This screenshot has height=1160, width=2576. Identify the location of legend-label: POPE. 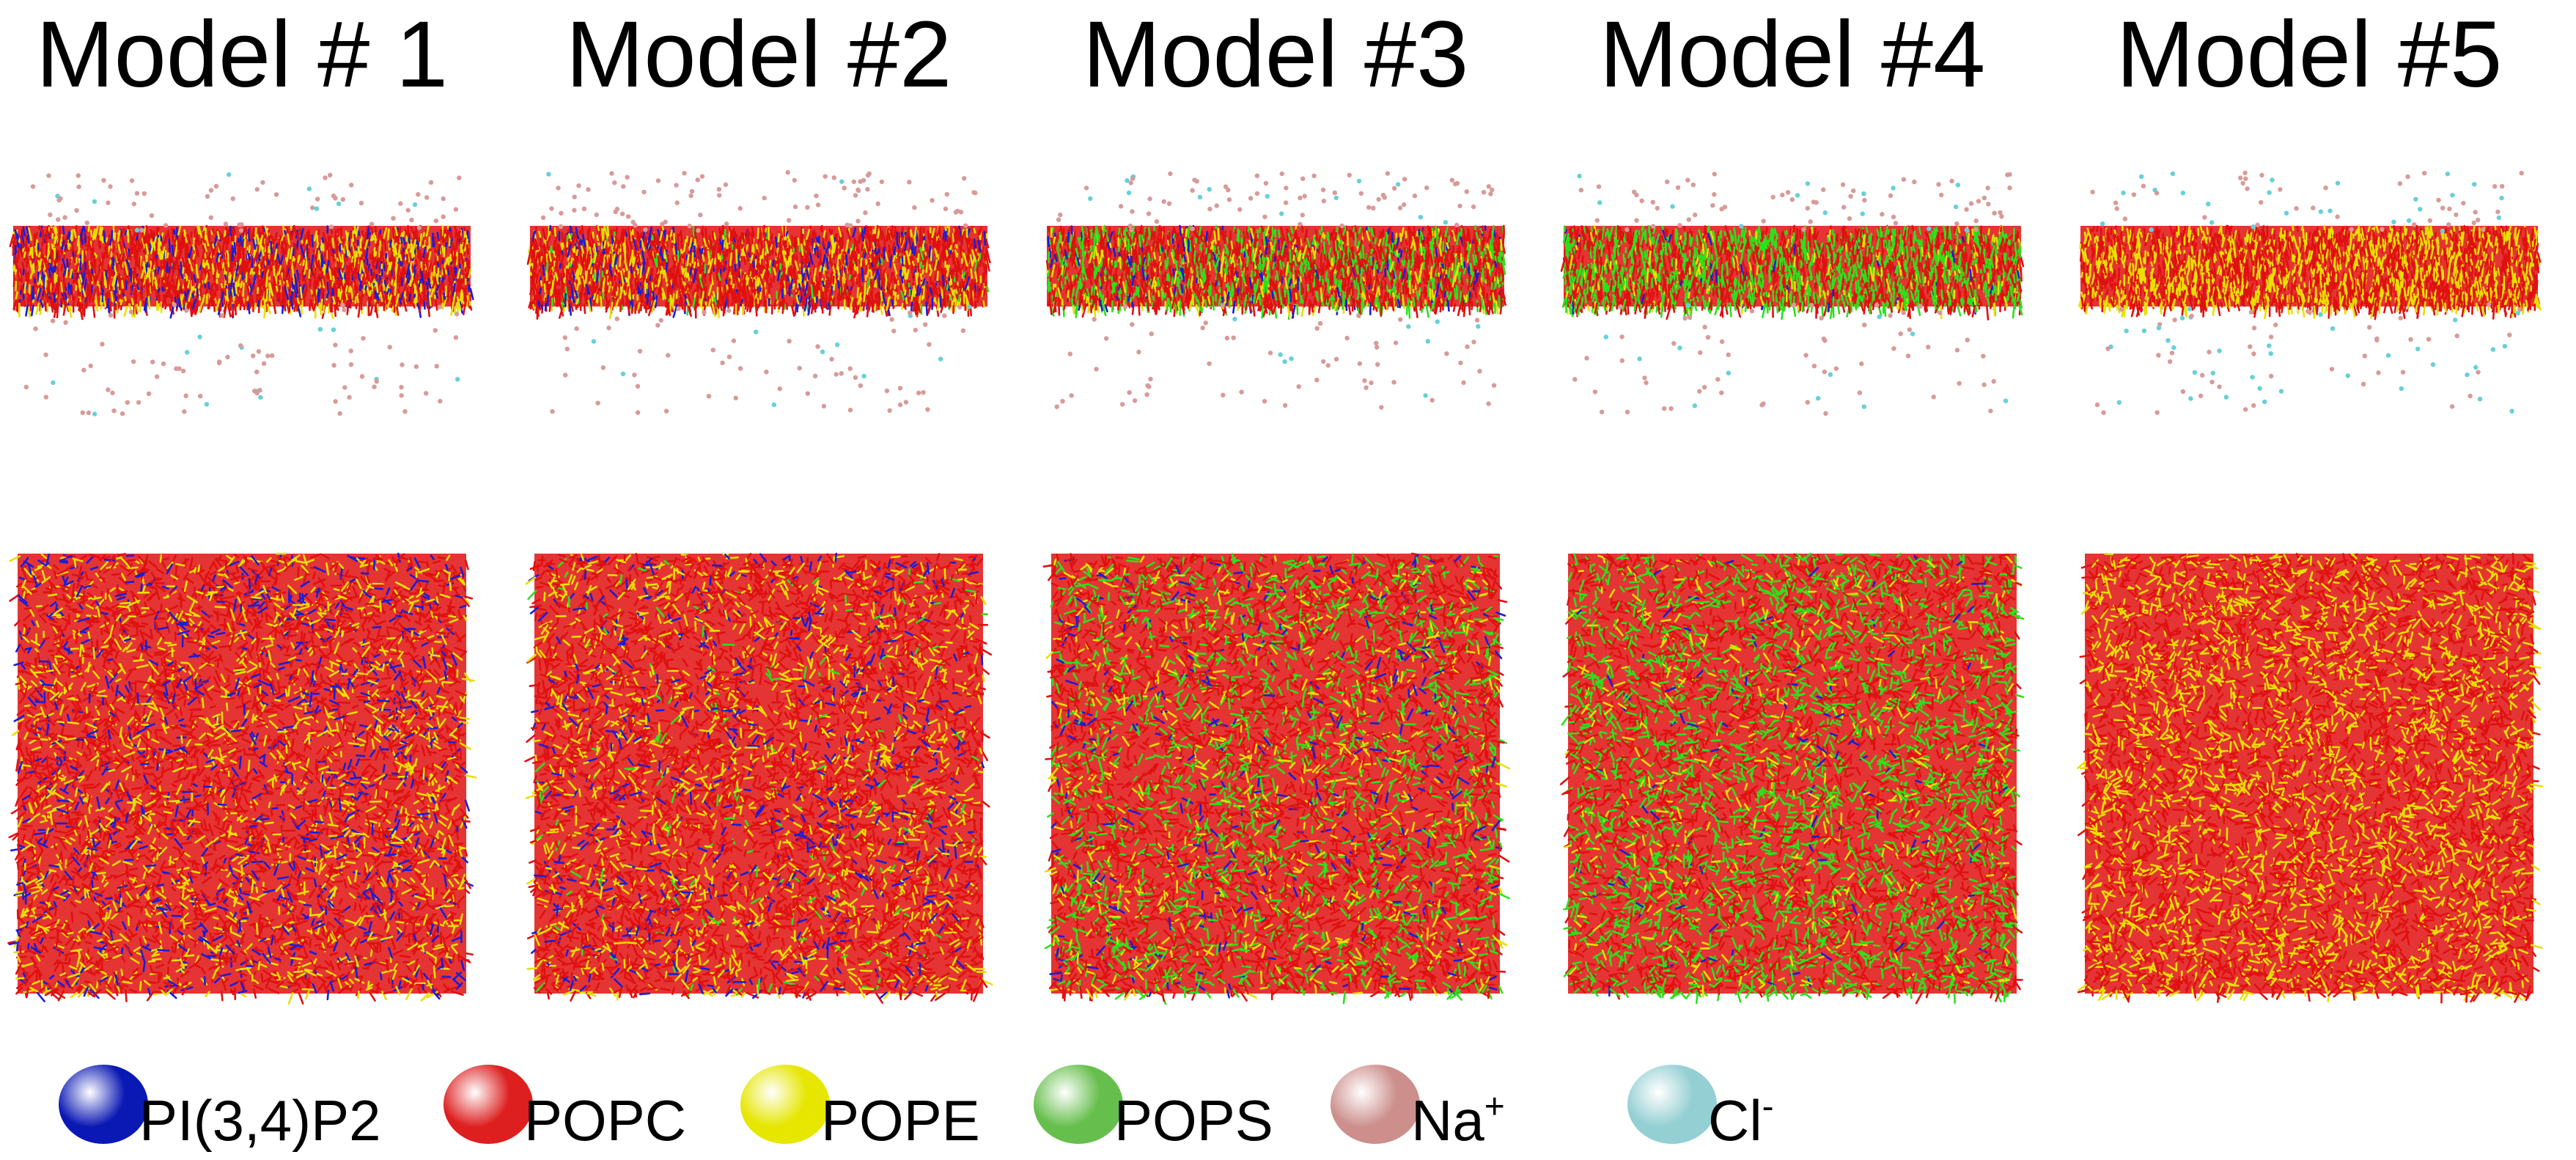
(900, 1113).